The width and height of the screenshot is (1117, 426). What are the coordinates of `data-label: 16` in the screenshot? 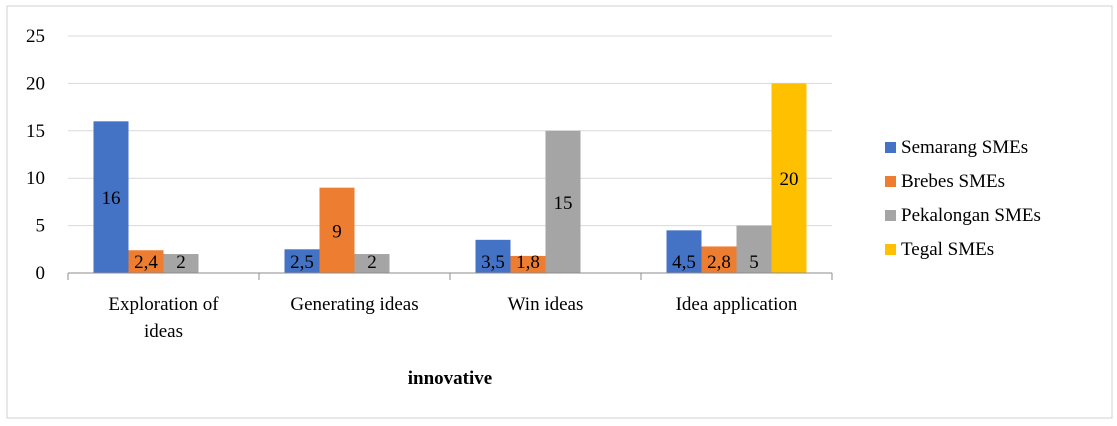 It's located at (111, 198).